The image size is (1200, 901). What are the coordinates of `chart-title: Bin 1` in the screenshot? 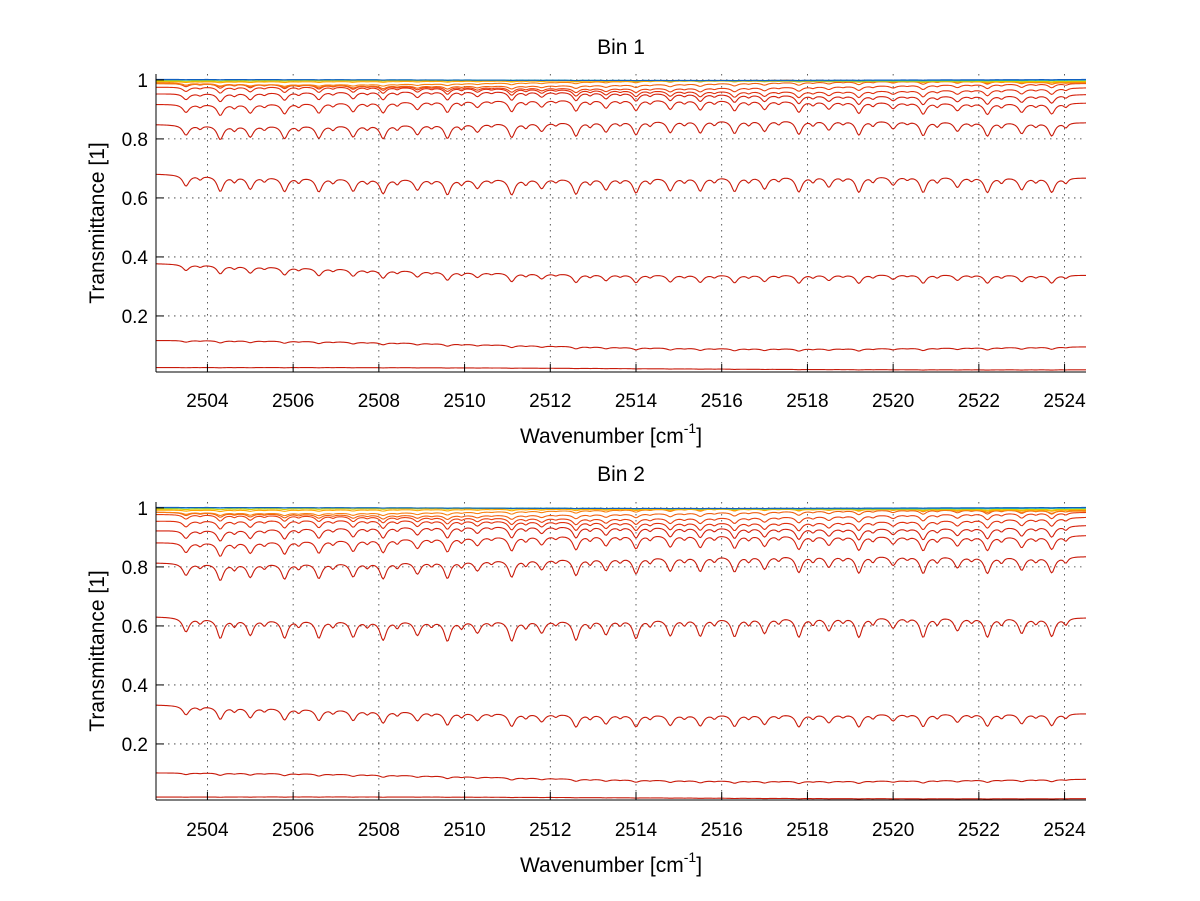 It's located at (621, 47).